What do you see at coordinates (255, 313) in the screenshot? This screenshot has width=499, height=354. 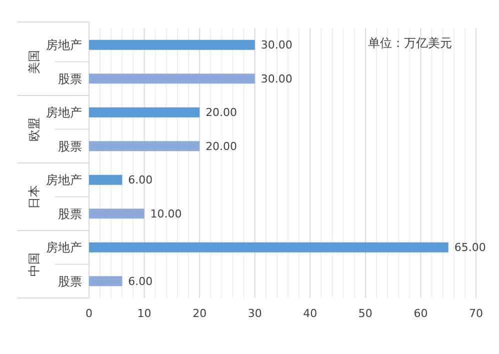 I see `x-tick-label: 30` at bounding box center [255, 313].